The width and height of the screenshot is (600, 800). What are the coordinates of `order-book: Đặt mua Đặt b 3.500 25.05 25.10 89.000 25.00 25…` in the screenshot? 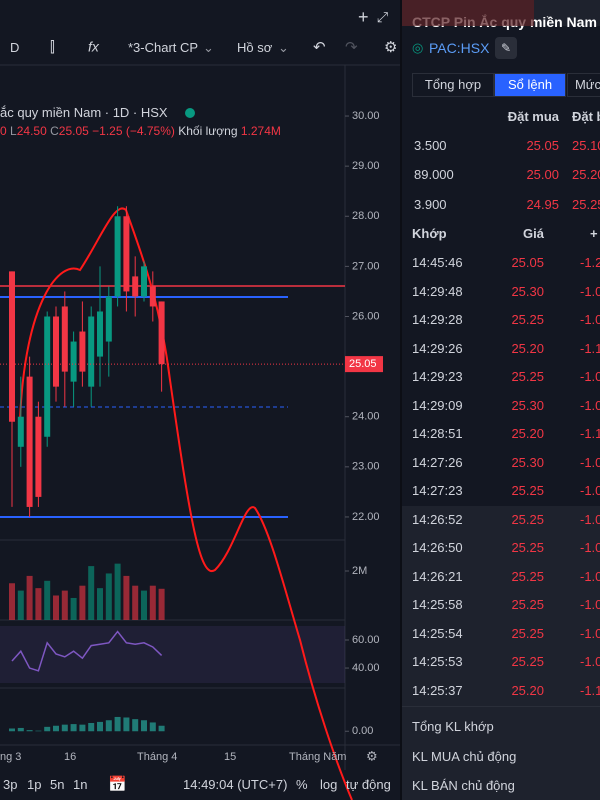 It's located at (501, 106).